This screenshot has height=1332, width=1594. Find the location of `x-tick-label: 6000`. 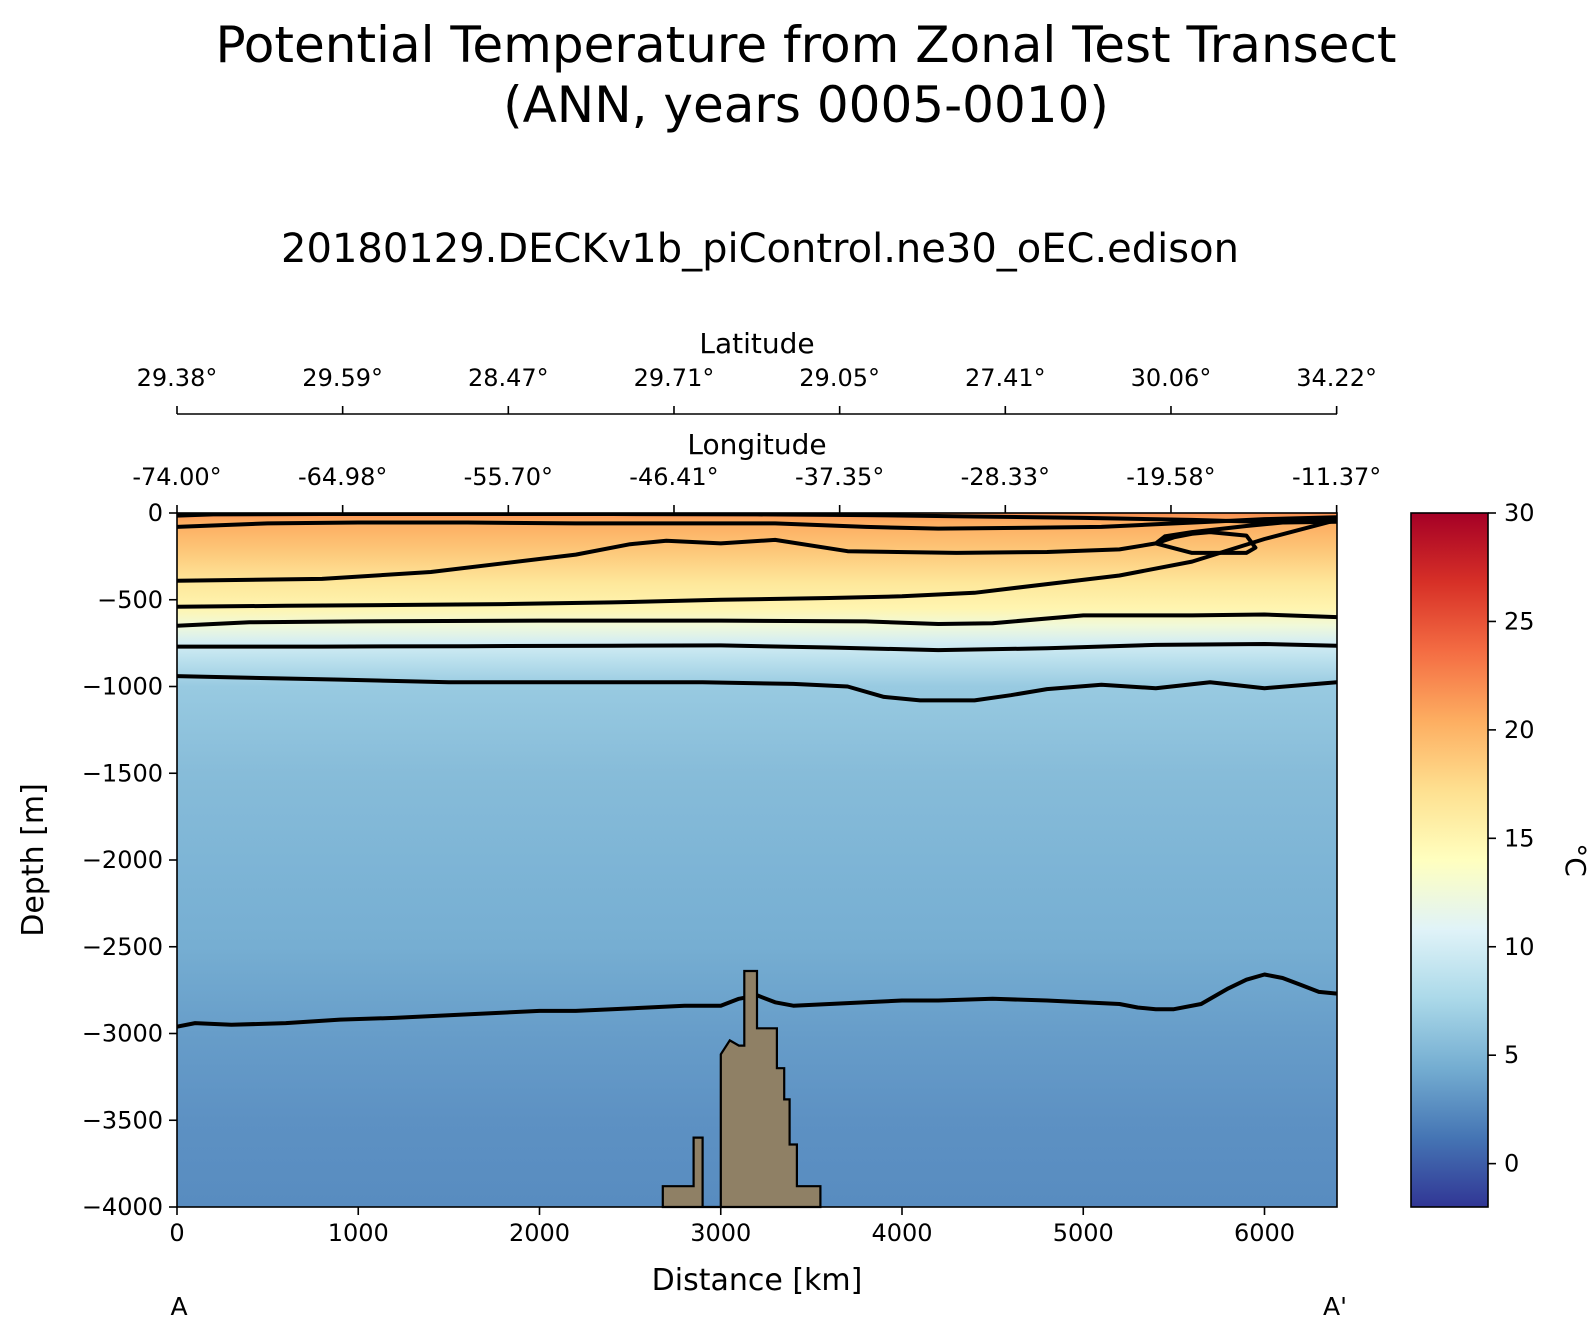

x-tick-label: 6000 is located at coordinates (1264, 1233).